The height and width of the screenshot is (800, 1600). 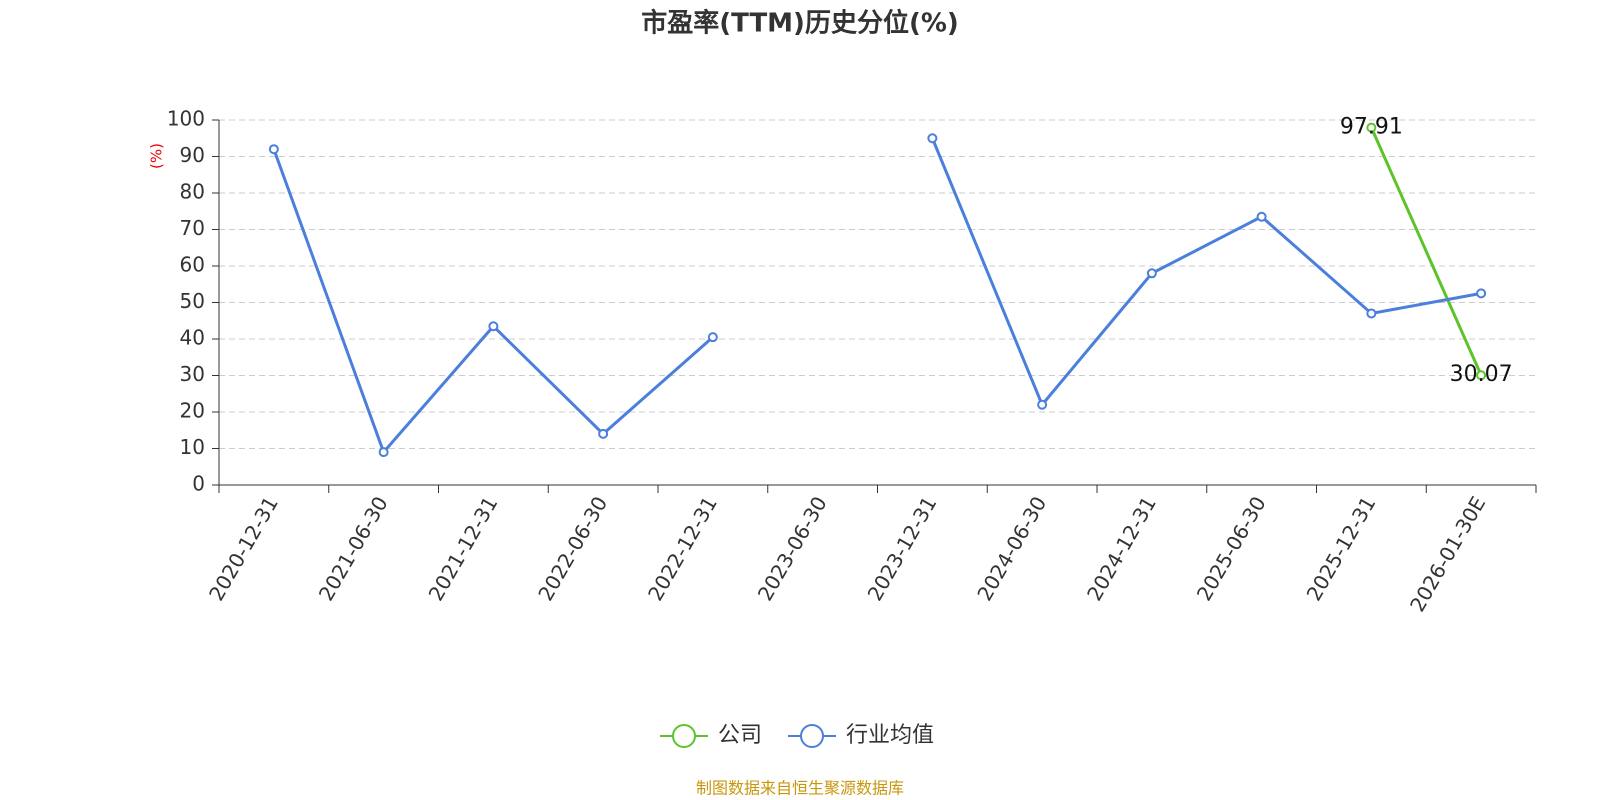 What do you see at coordinates (157, 156) in the screenshot?
I see `y-axis-label: (%)` at bounding box center [157, 156].